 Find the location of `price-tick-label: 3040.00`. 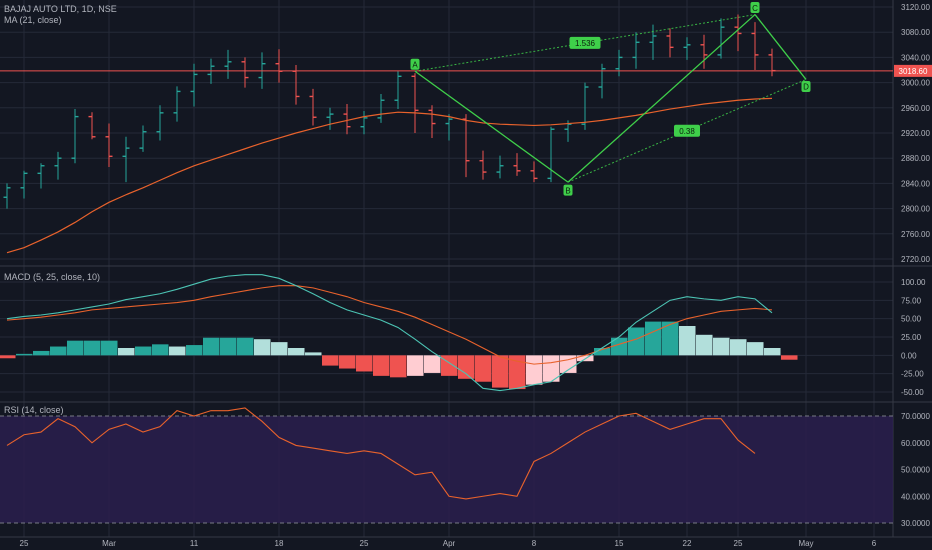

price-tick-label: 3040.00 is located at coordinates (915, 57).